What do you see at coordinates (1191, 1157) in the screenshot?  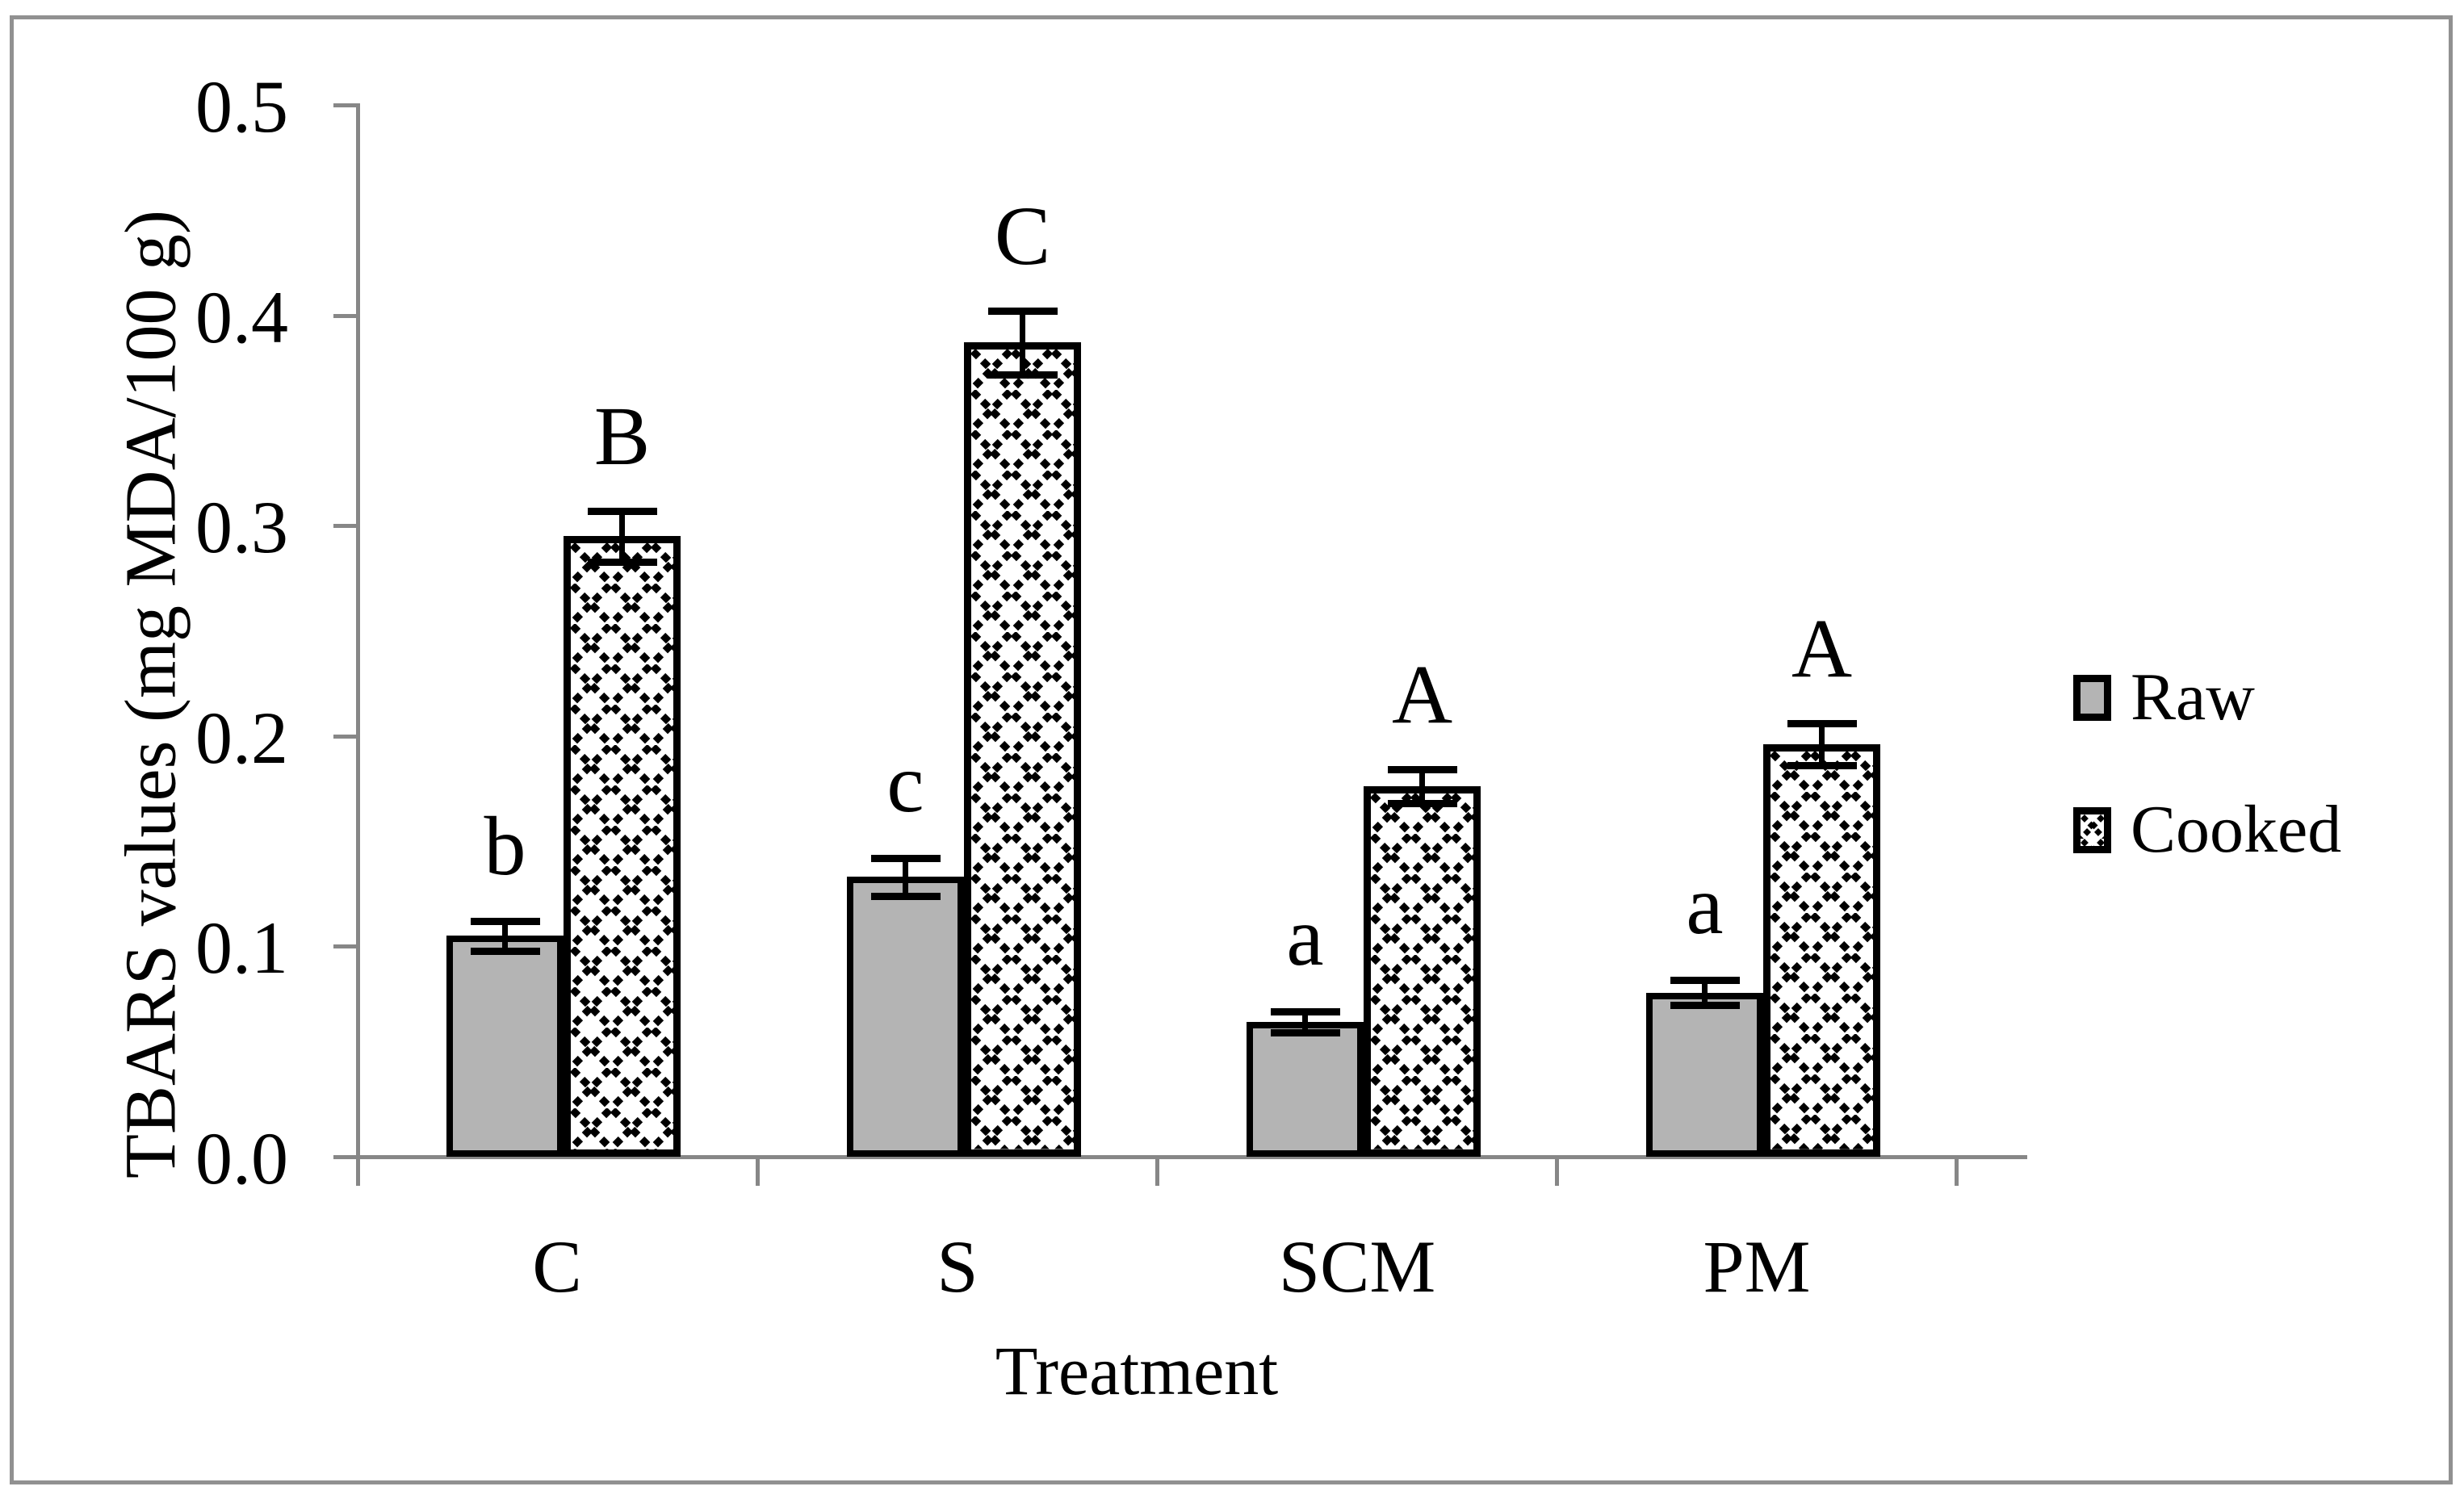 I see `x-axis-line` at bounding box center [1191, 1157].